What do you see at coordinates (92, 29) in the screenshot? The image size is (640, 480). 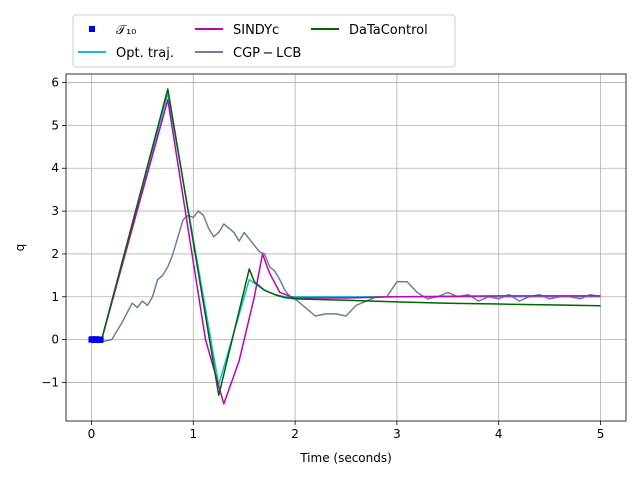 I see `legend-marker` at bounding box center [92, 29].